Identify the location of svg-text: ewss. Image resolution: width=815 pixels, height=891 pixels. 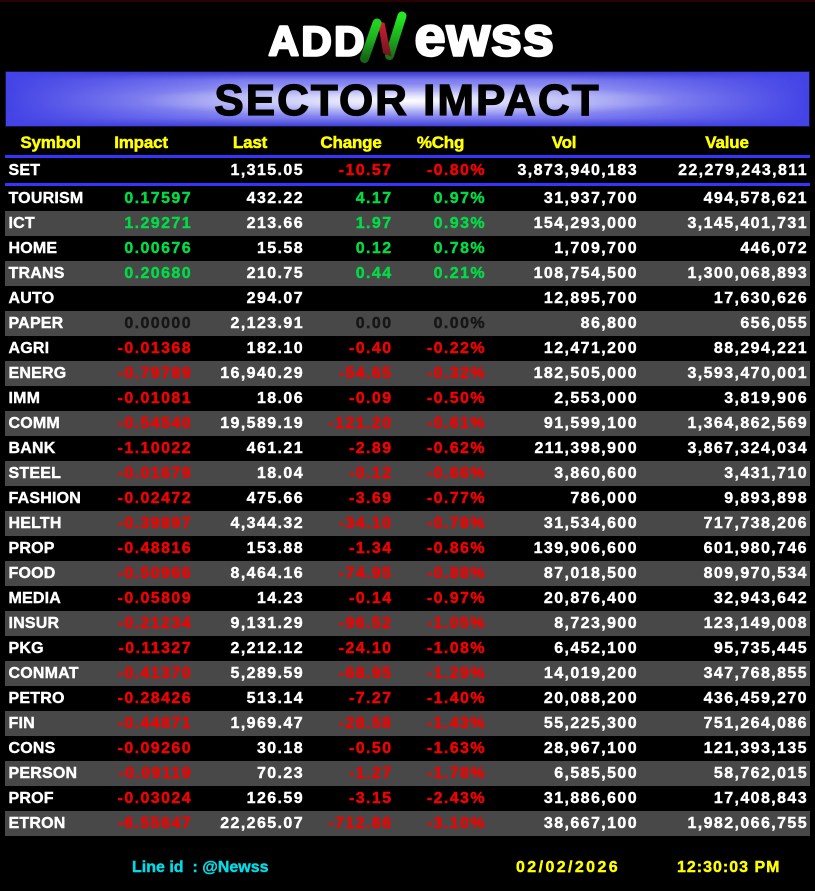
(485, 36).